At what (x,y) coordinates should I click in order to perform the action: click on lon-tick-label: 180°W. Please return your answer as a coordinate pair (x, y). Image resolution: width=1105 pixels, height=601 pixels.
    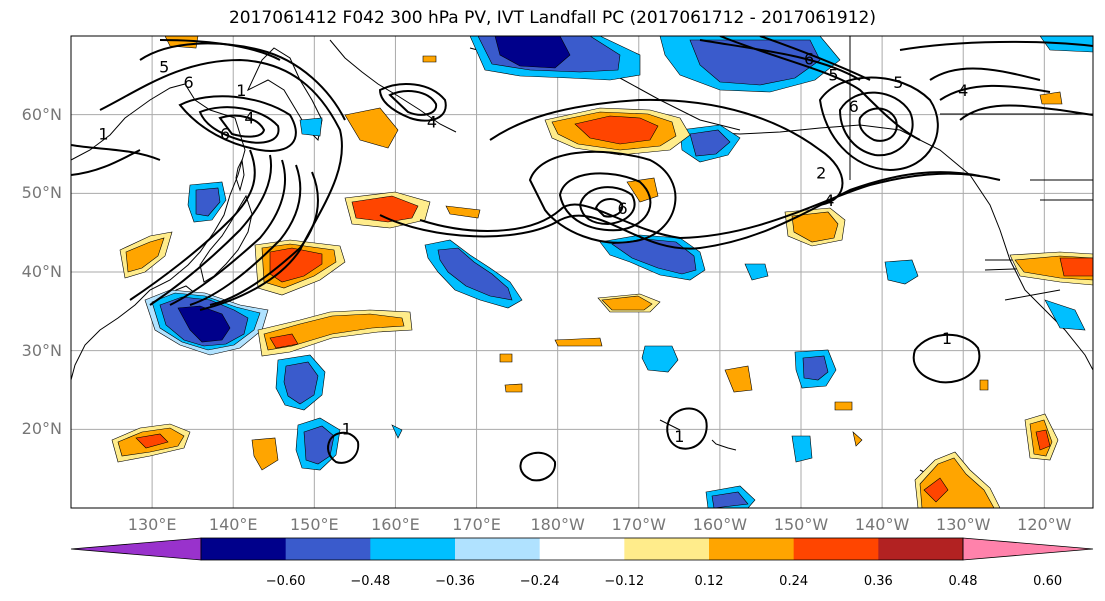
    Looking at the image, I should click on (557, 524).